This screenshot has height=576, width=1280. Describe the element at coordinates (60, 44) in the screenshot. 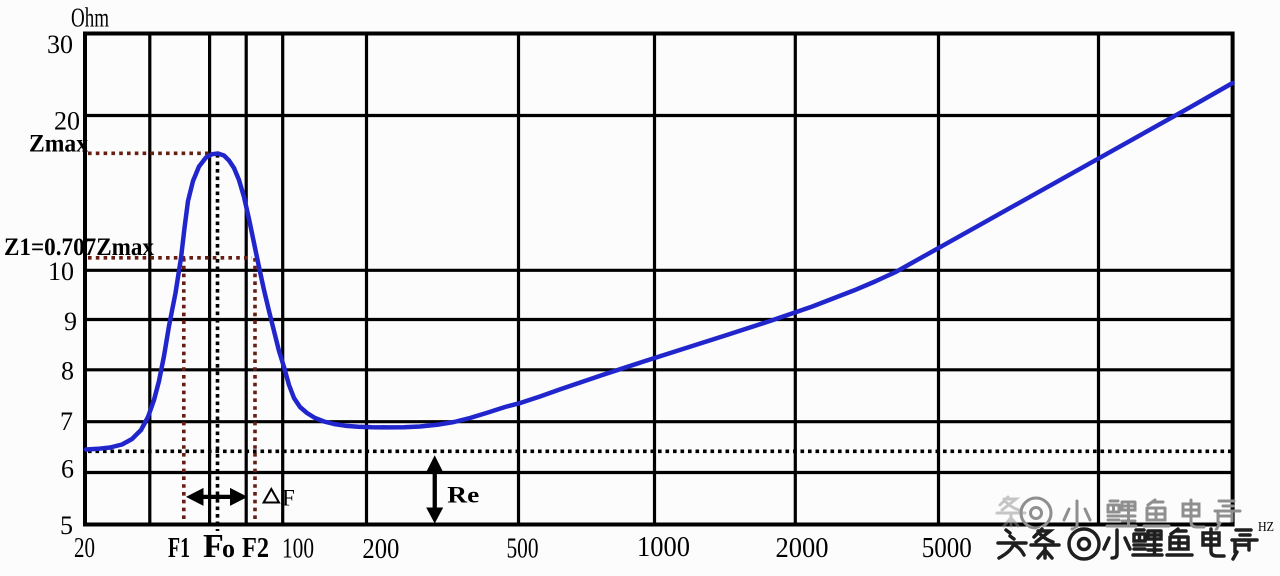

I see `svg-text: 30` at that location.